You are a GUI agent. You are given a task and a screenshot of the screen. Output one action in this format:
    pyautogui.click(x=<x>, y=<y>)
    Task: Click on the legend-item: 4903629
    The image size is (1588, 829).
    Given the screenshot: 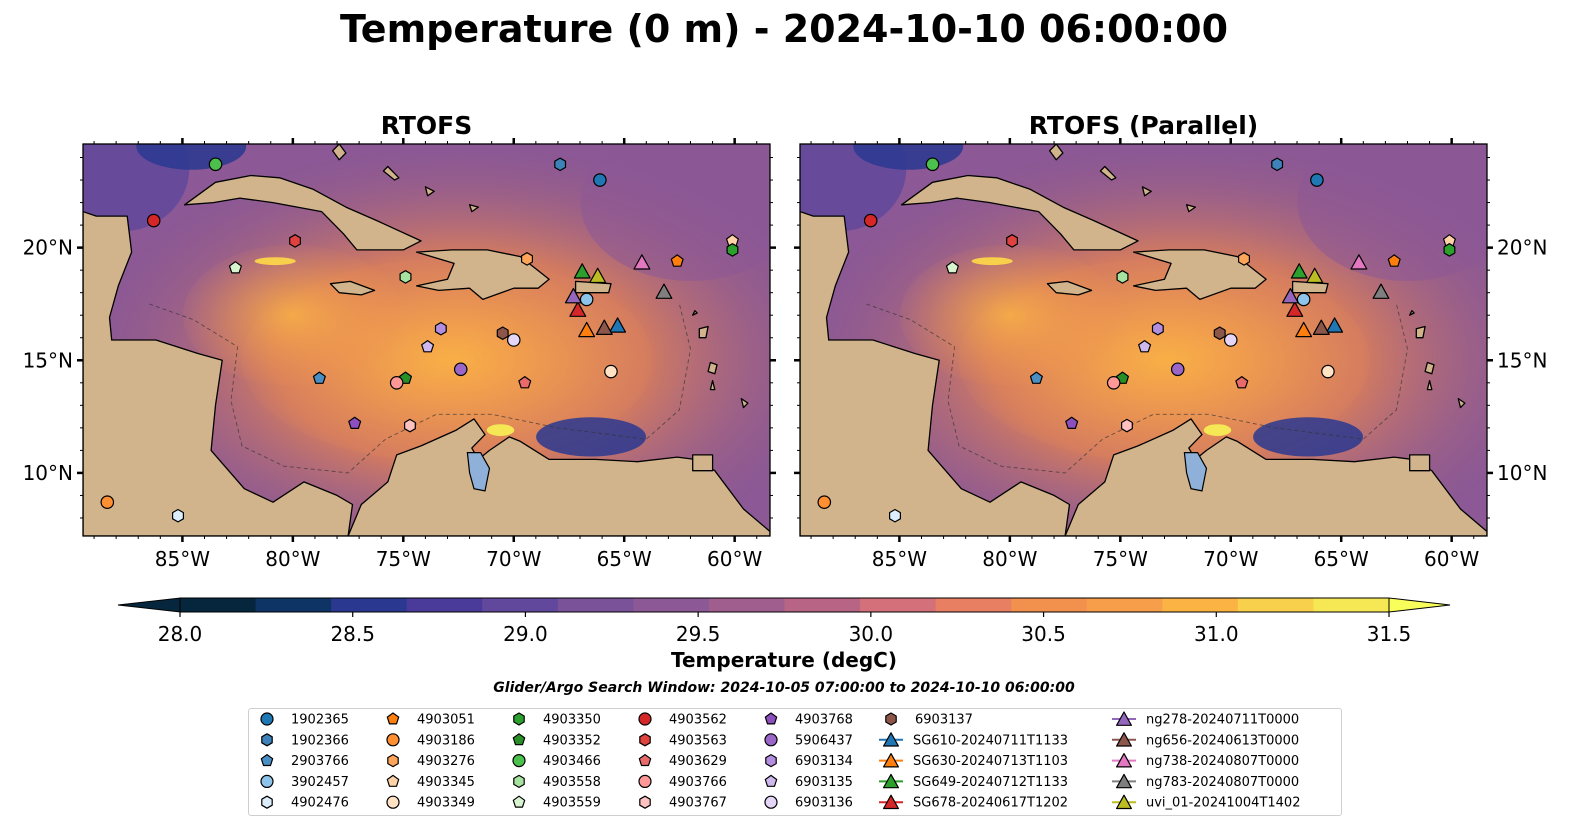 What is the action you would take?
    pyautogui.click(x=682, y=761)
    